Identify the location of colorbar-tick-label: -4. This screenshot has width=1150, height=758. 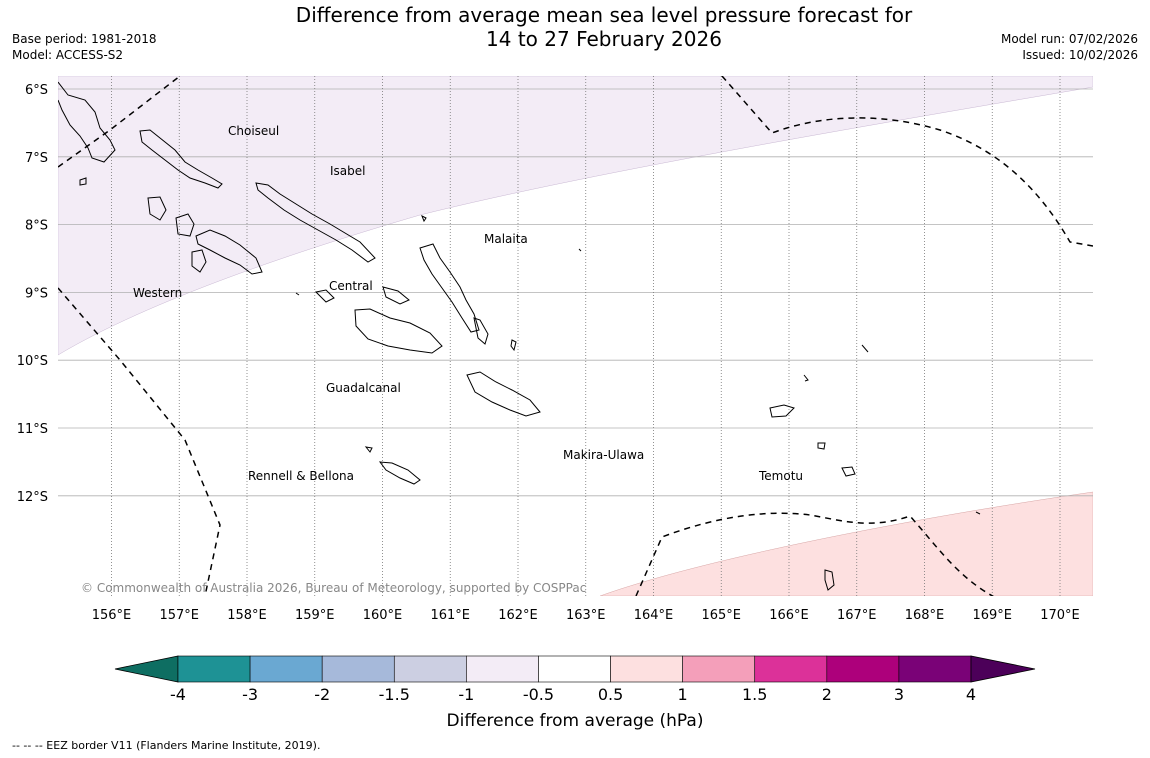
(178, 694).